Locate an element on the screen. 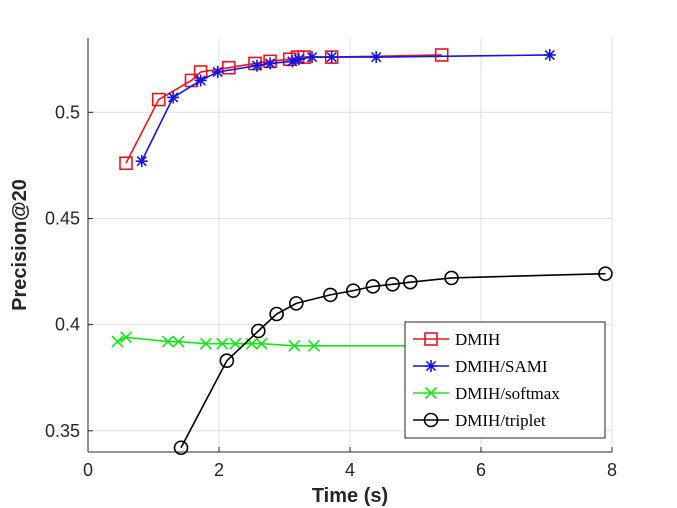 The height and width of the screenshot is (508, 677). series-dmih is located at coordinates (284, 109).